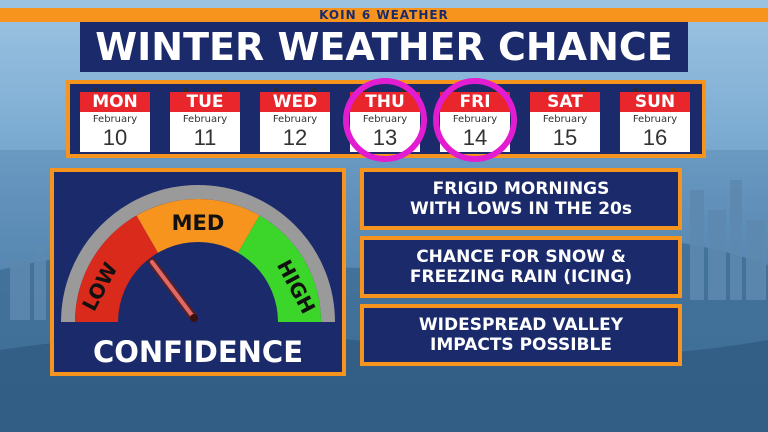 Image resolution: width=768 pixels, height=432 pixels. Describe the element at coordinates (521, 277) in the screenshot. I see `info-box-2-line-2: FREEZING RAIN (ICING)` at that location.